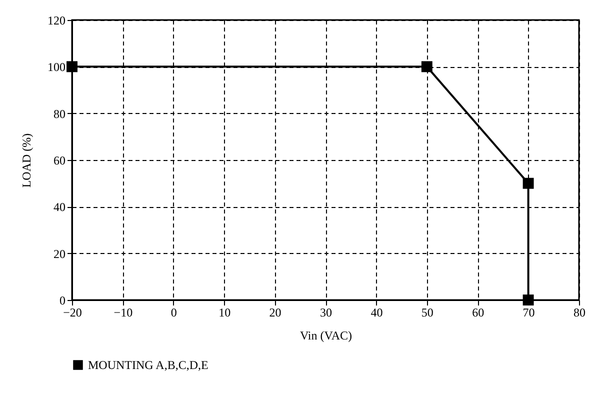  Describe the element at coordinates (224, 313) in the screenshot. I see `x-tick-label: 10` at that location.